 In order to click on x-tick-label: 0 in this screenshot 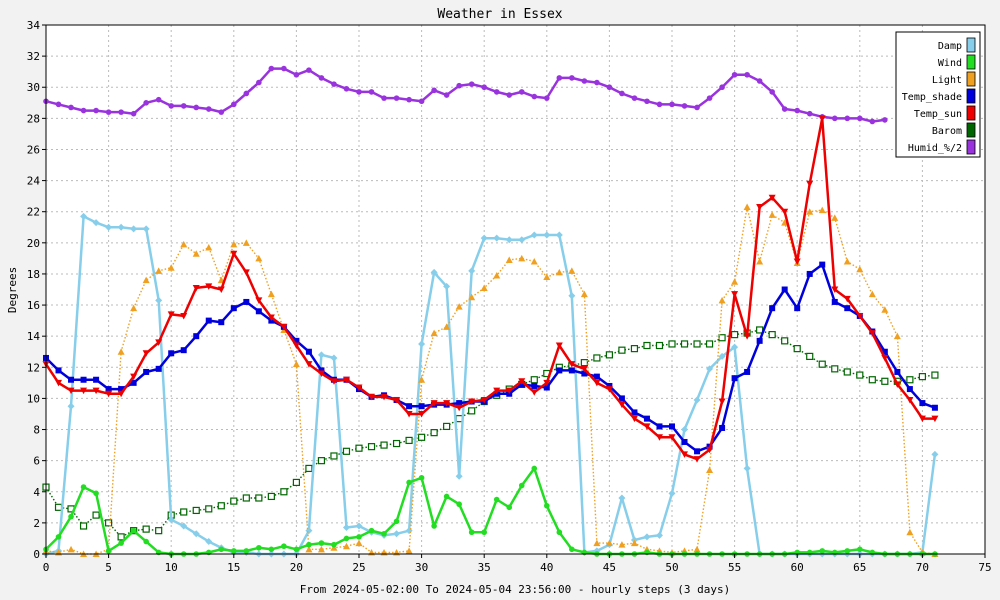, I will do `click(46, 567)`.